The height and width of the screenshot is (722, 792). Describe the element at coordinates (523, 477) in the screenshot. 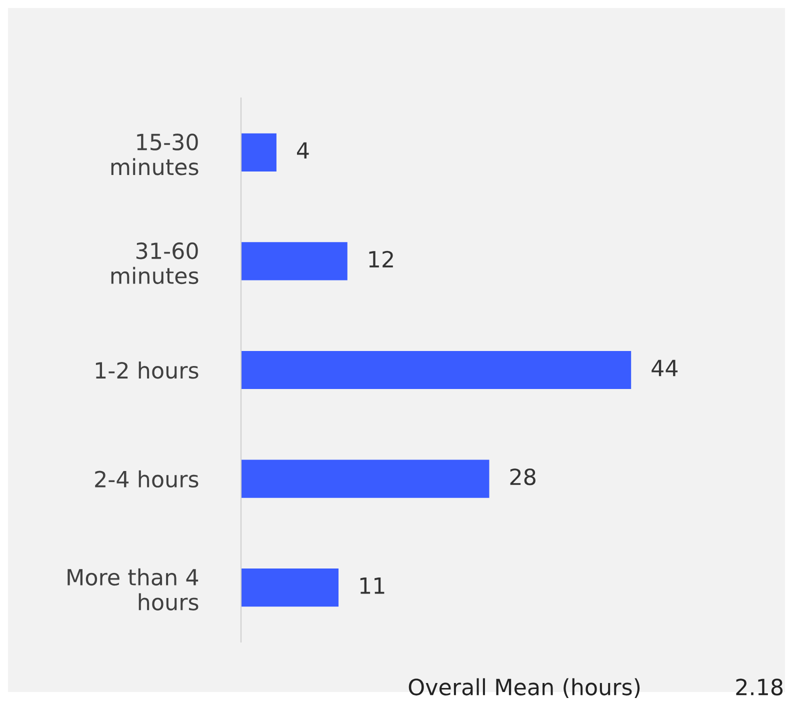

I see `data-label: 28` at that location.